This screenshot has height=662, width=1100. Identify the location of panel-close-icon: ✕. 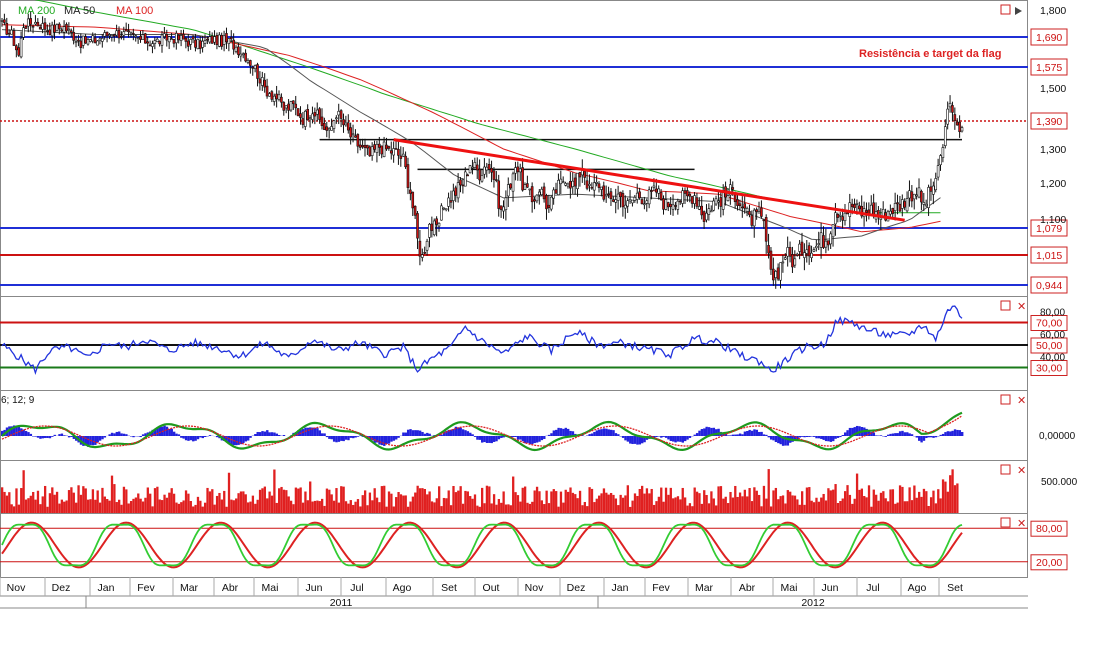
(1021, 307).